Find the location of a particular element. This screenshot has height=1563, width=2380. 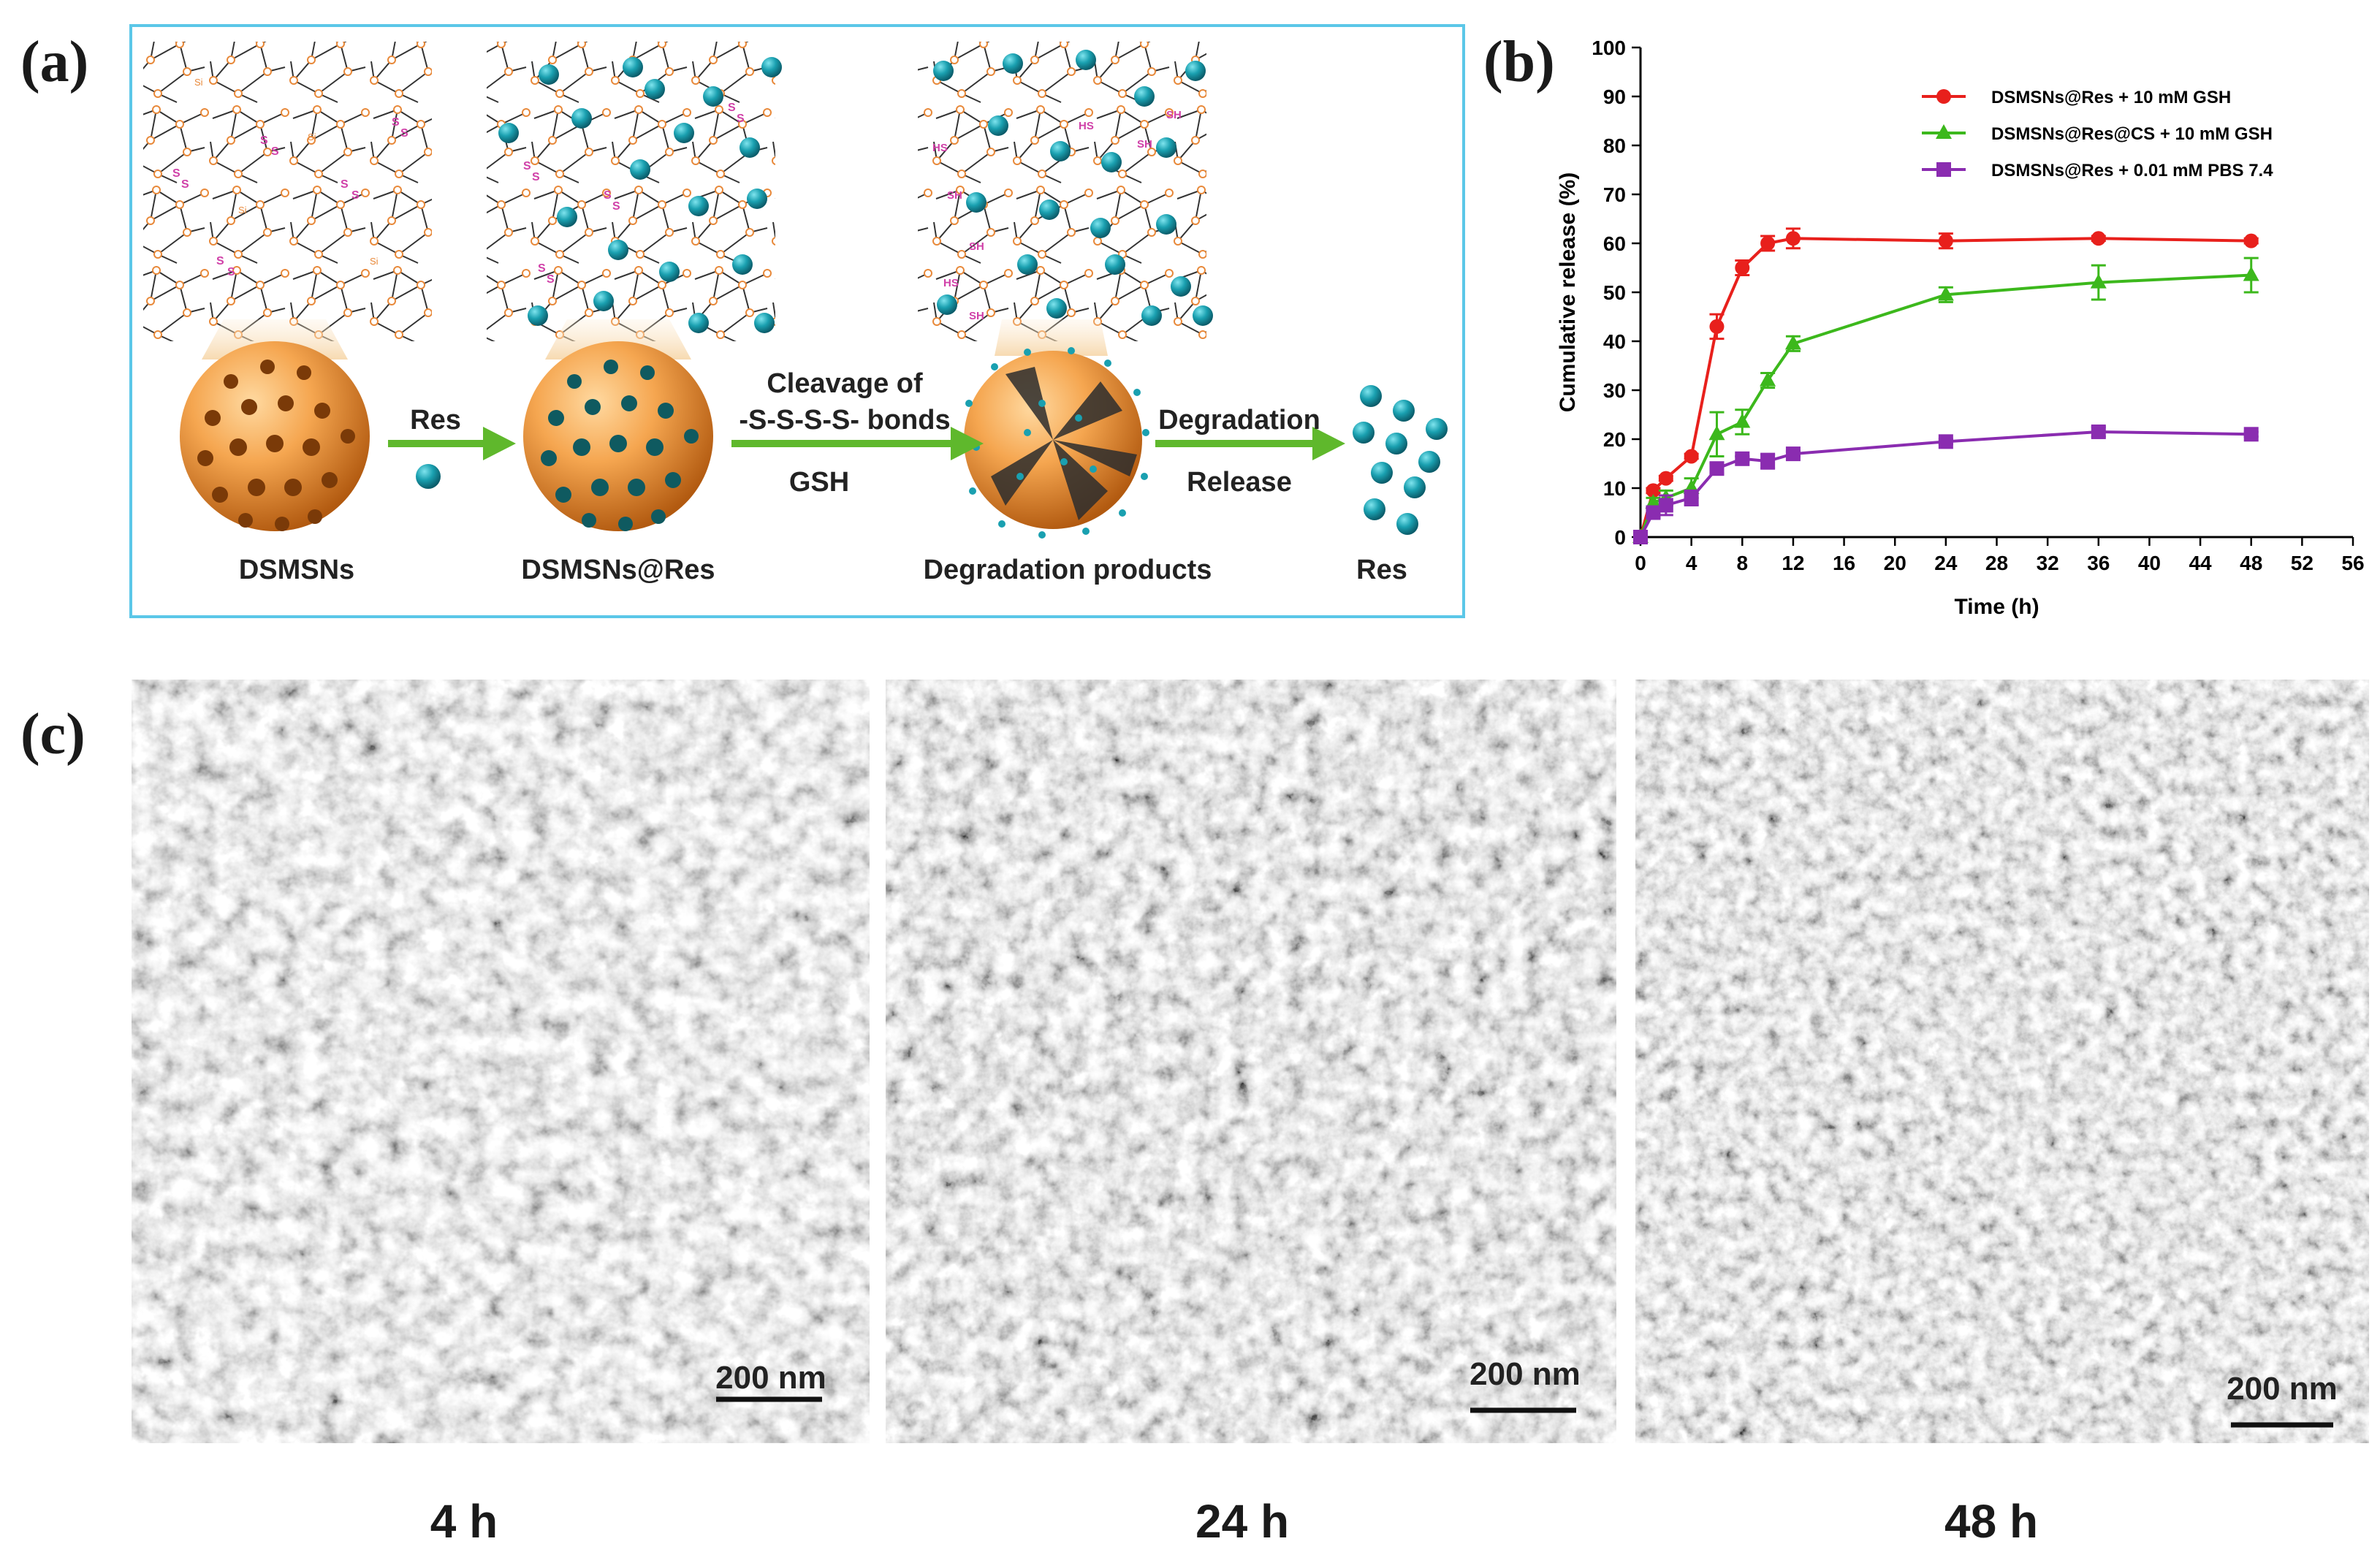

x-tick-label: 24 is located at coordinates (1946, 563).